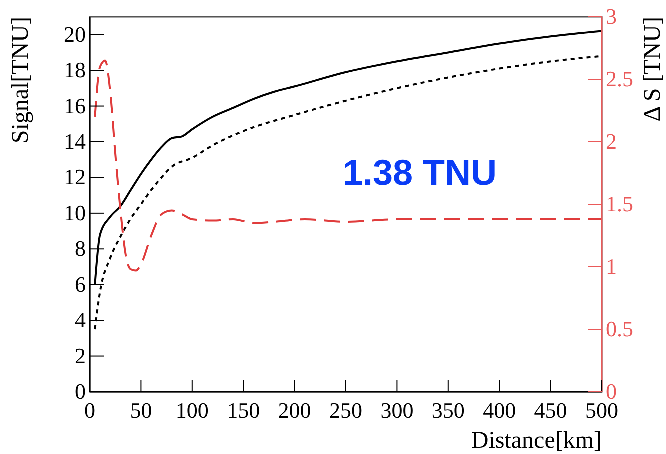 This screenshot has width=666, height=454. I want to click on x-tick-label: 400, so click(499, 410).